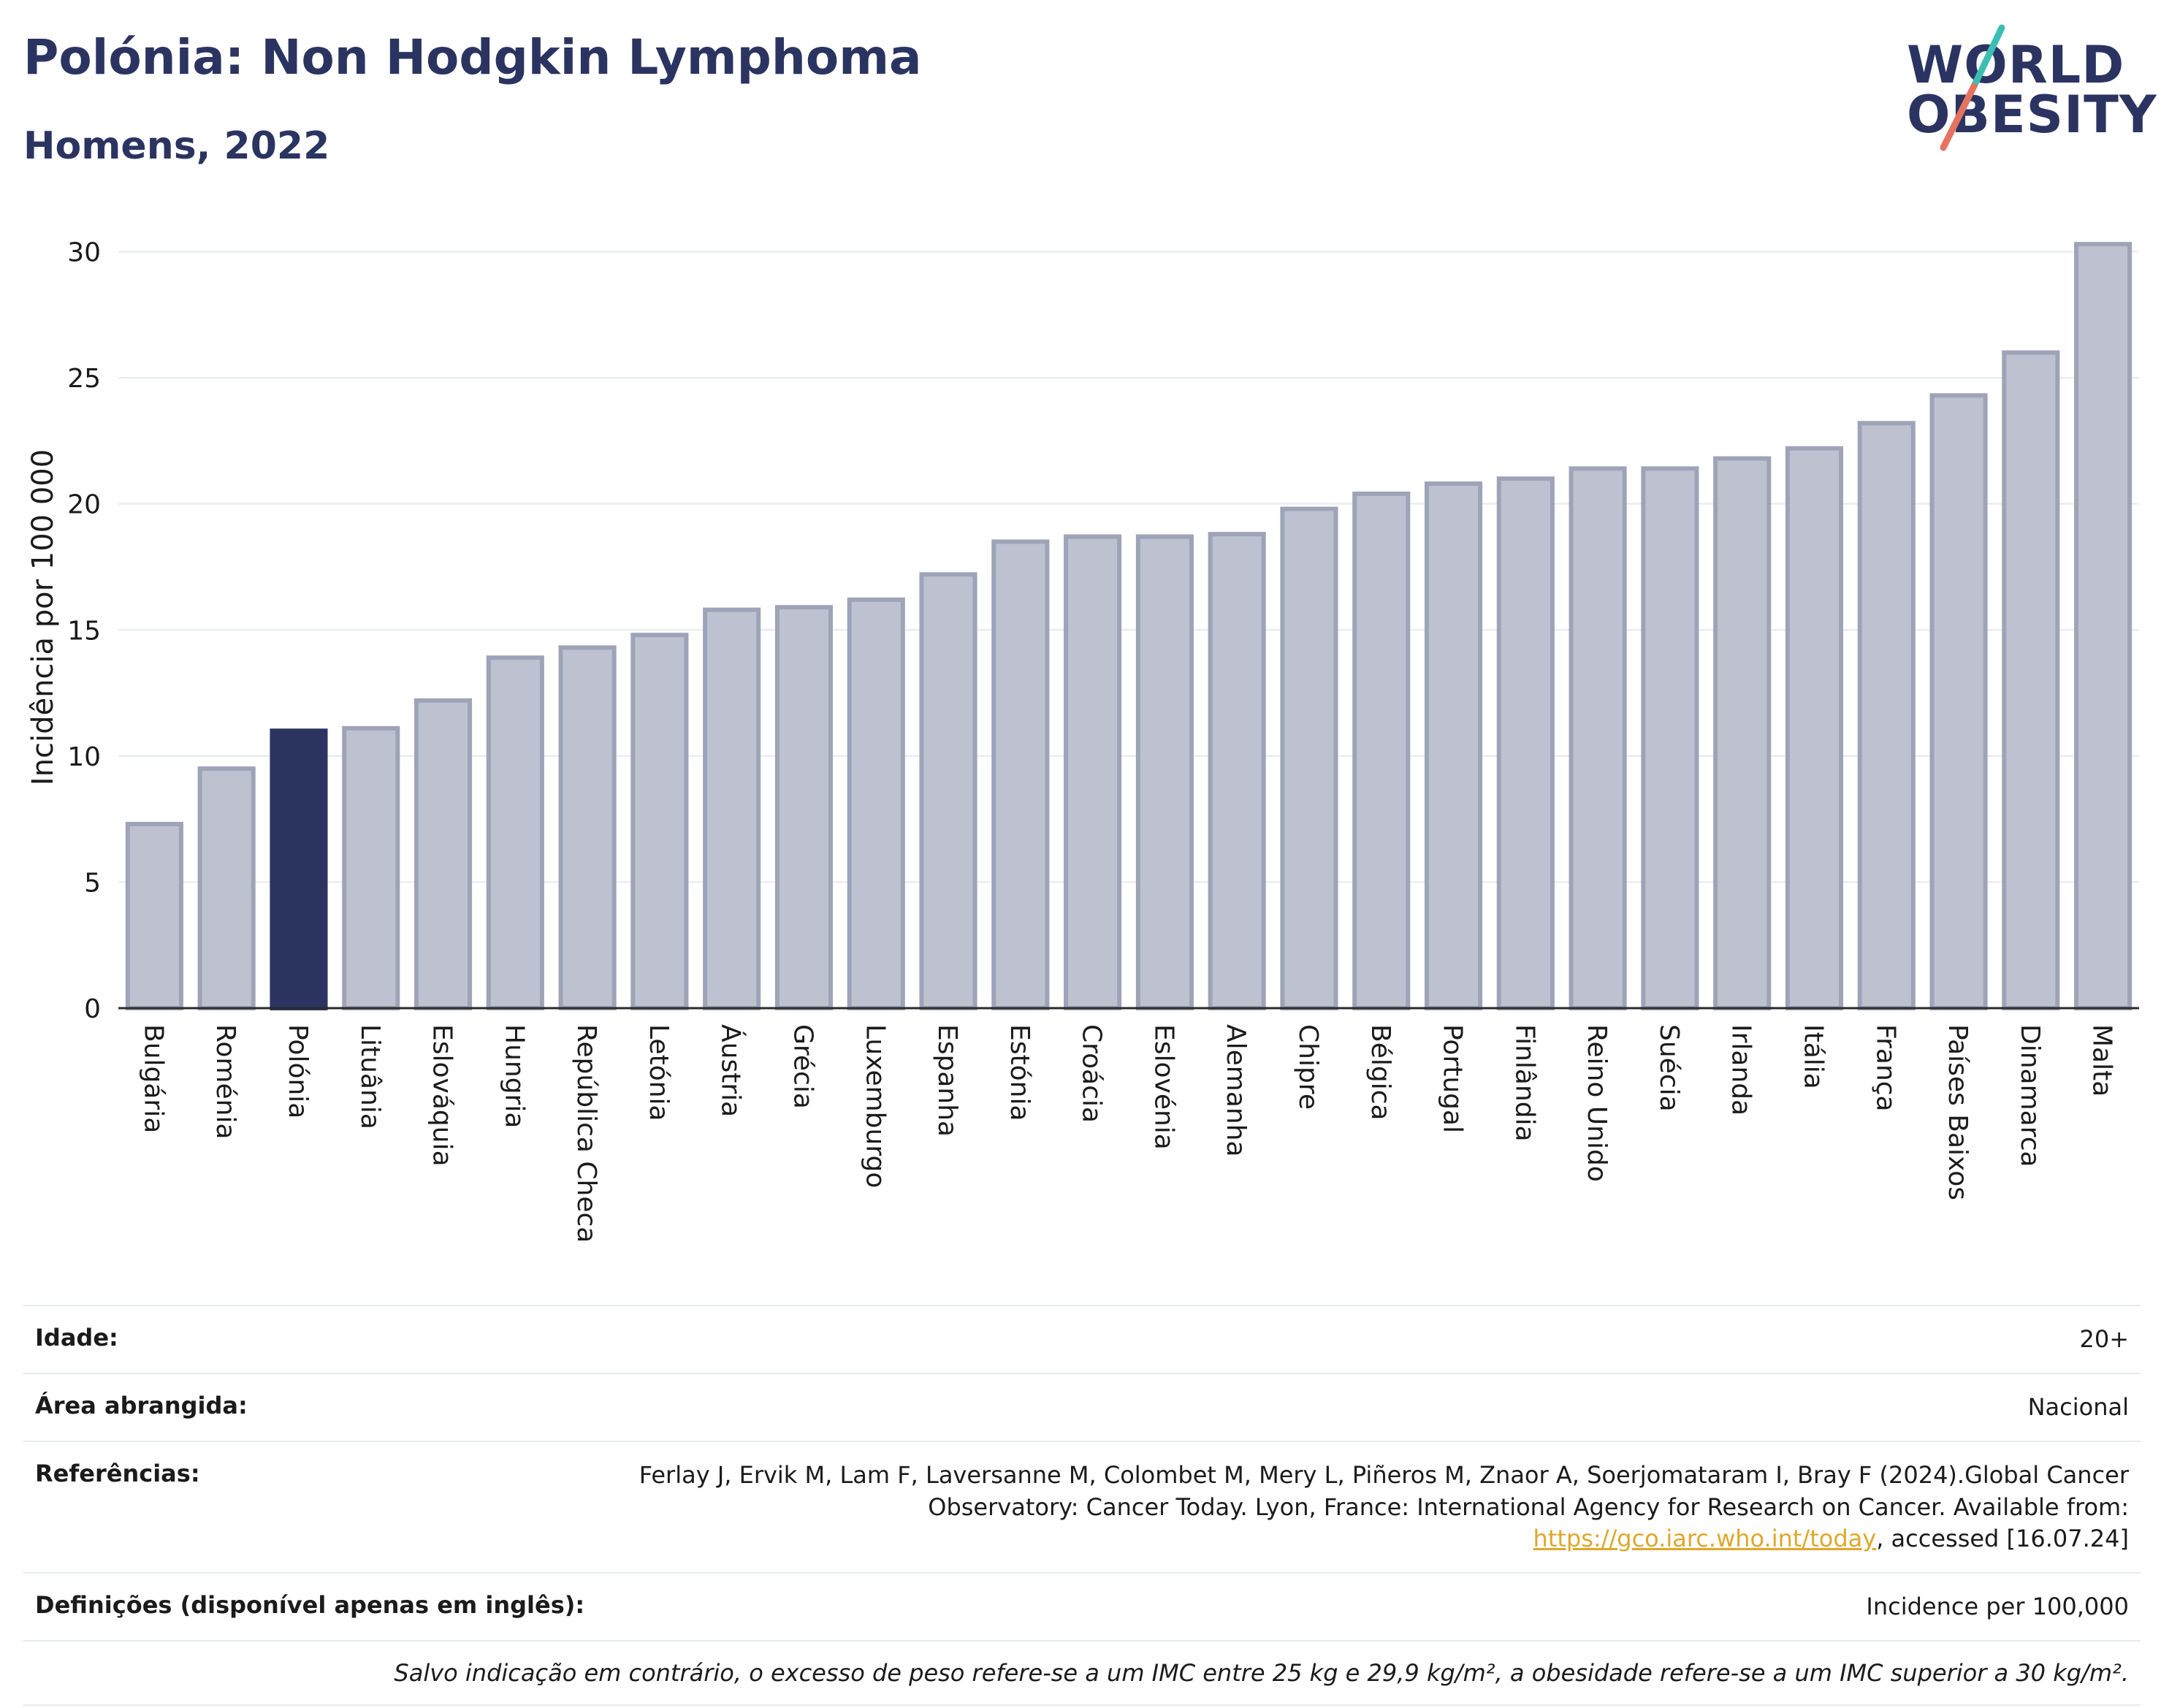 The height and width of the screenshot is (1708, 2161). What do you see at coordinates (875, 1106) in the screenshot?
I see `x-tick-label: Luxemburgo` at bounding box center [875, 1106].